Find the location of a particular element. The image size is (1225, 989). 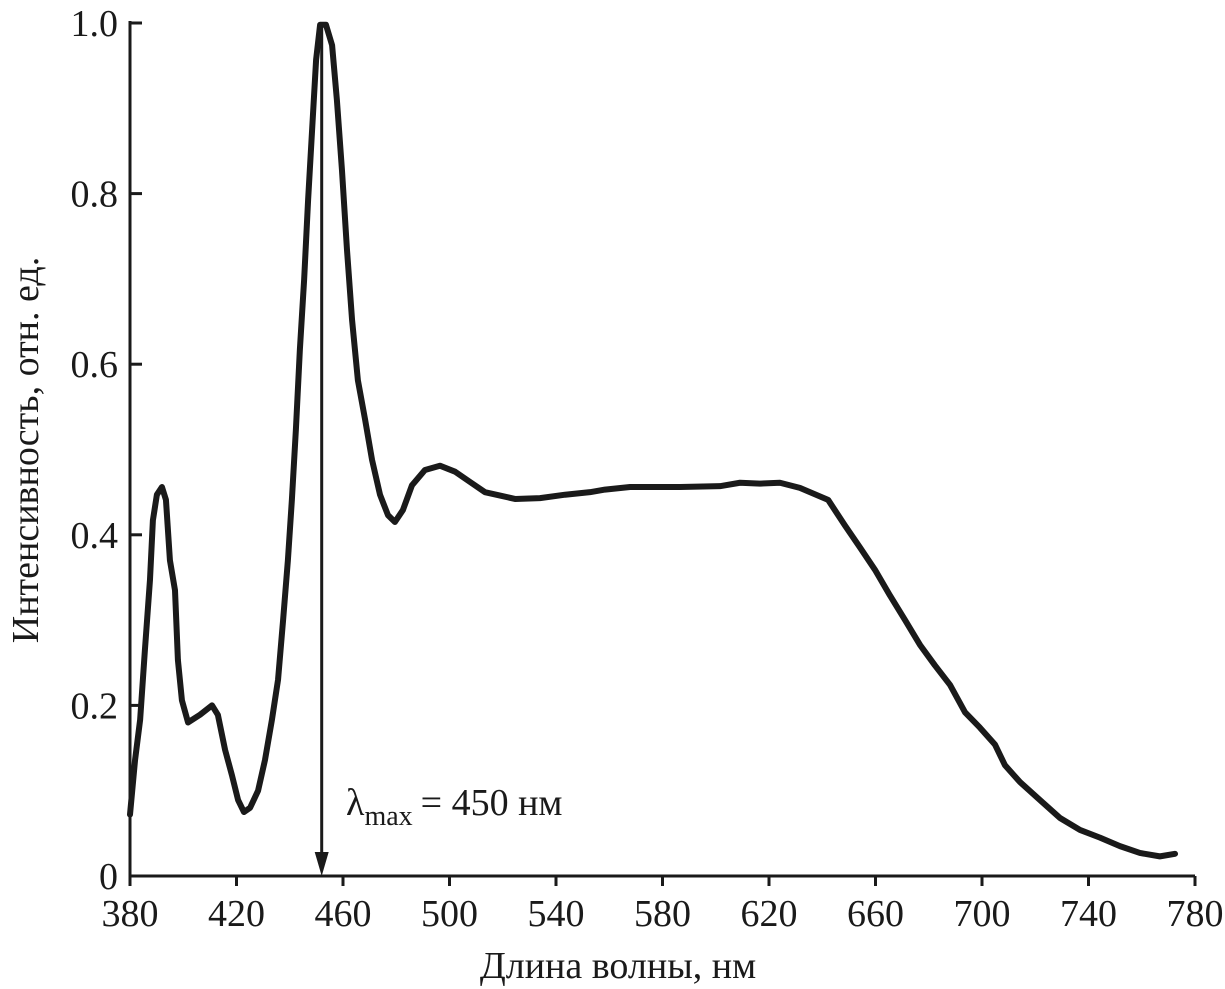

annotation-text: = 450 нм is located at coordinates (492, 803).